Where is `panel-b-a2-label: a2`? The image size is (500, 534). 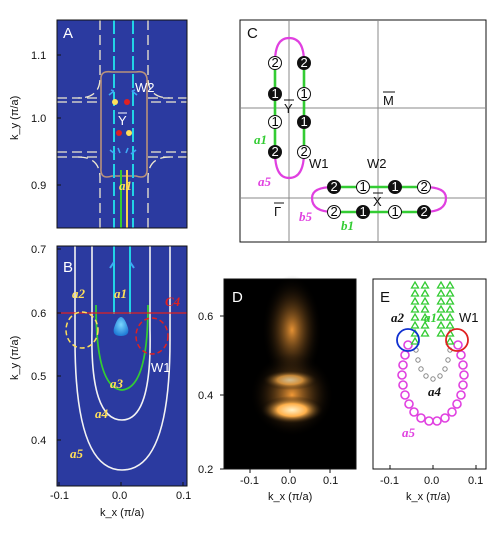
panel-b-a2-label: a2 is located at coordinates (79, 293).